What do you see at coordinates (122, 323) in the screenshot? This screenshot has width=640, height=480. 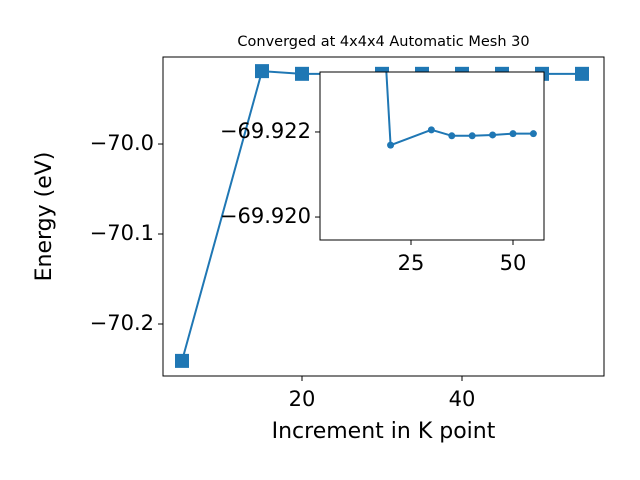 I see `y-tick-label: −70.2` at bounding box center [122, 323].